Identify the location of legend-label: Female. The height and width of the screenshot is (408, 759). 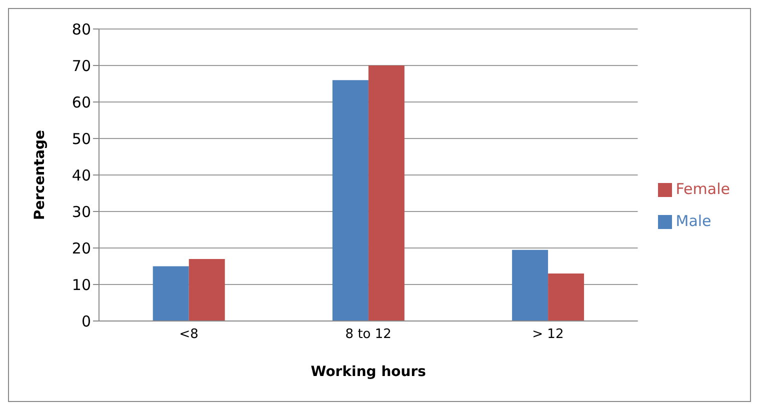
(703, 189).